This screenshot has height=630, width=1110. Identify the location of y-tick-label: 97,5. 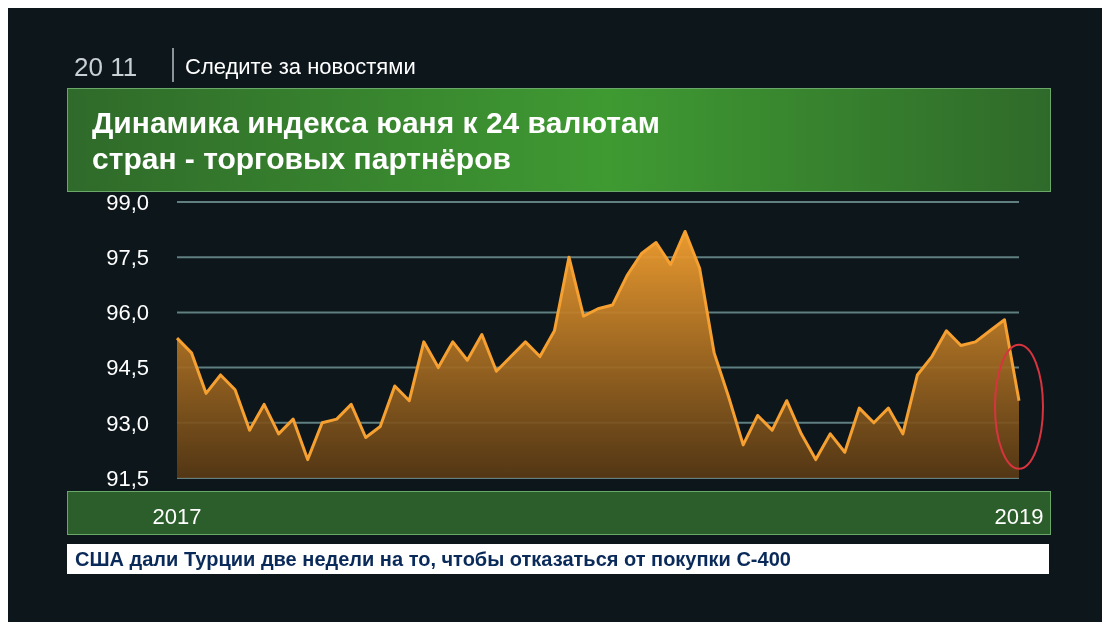
(127, 258).